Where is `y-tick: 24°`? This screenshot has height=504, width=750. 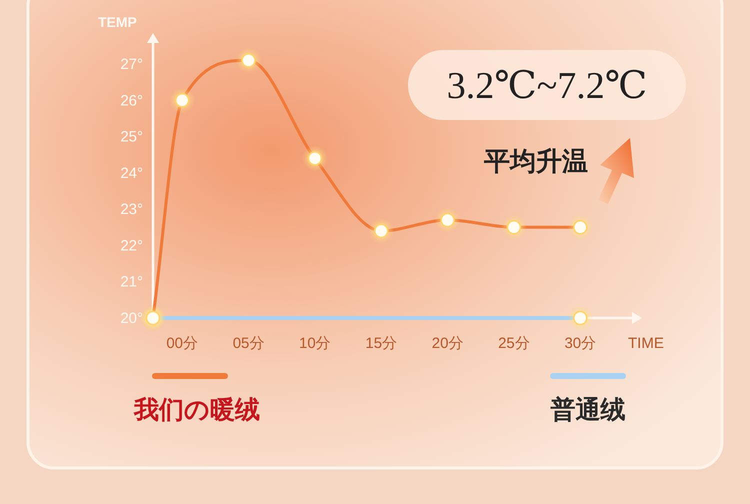 y-tick: 24° is located at coordinates (131, 173).